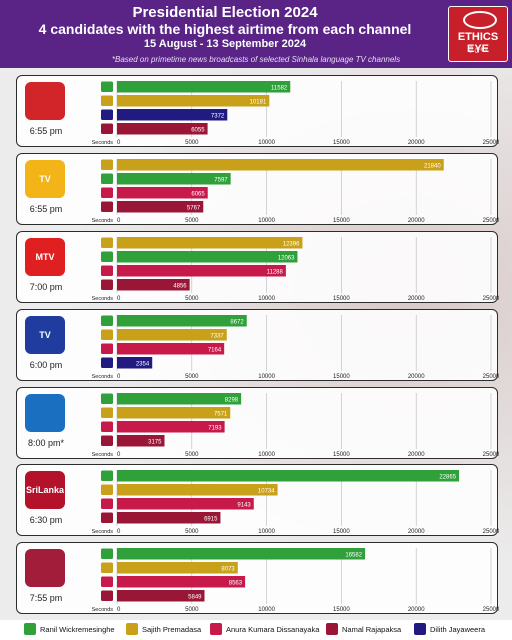 The image size is (512, 640). What do you see at coordinates (45, 101) in the screenshot?
I see `derana-logo-icon` at bounding box center [45, 101].